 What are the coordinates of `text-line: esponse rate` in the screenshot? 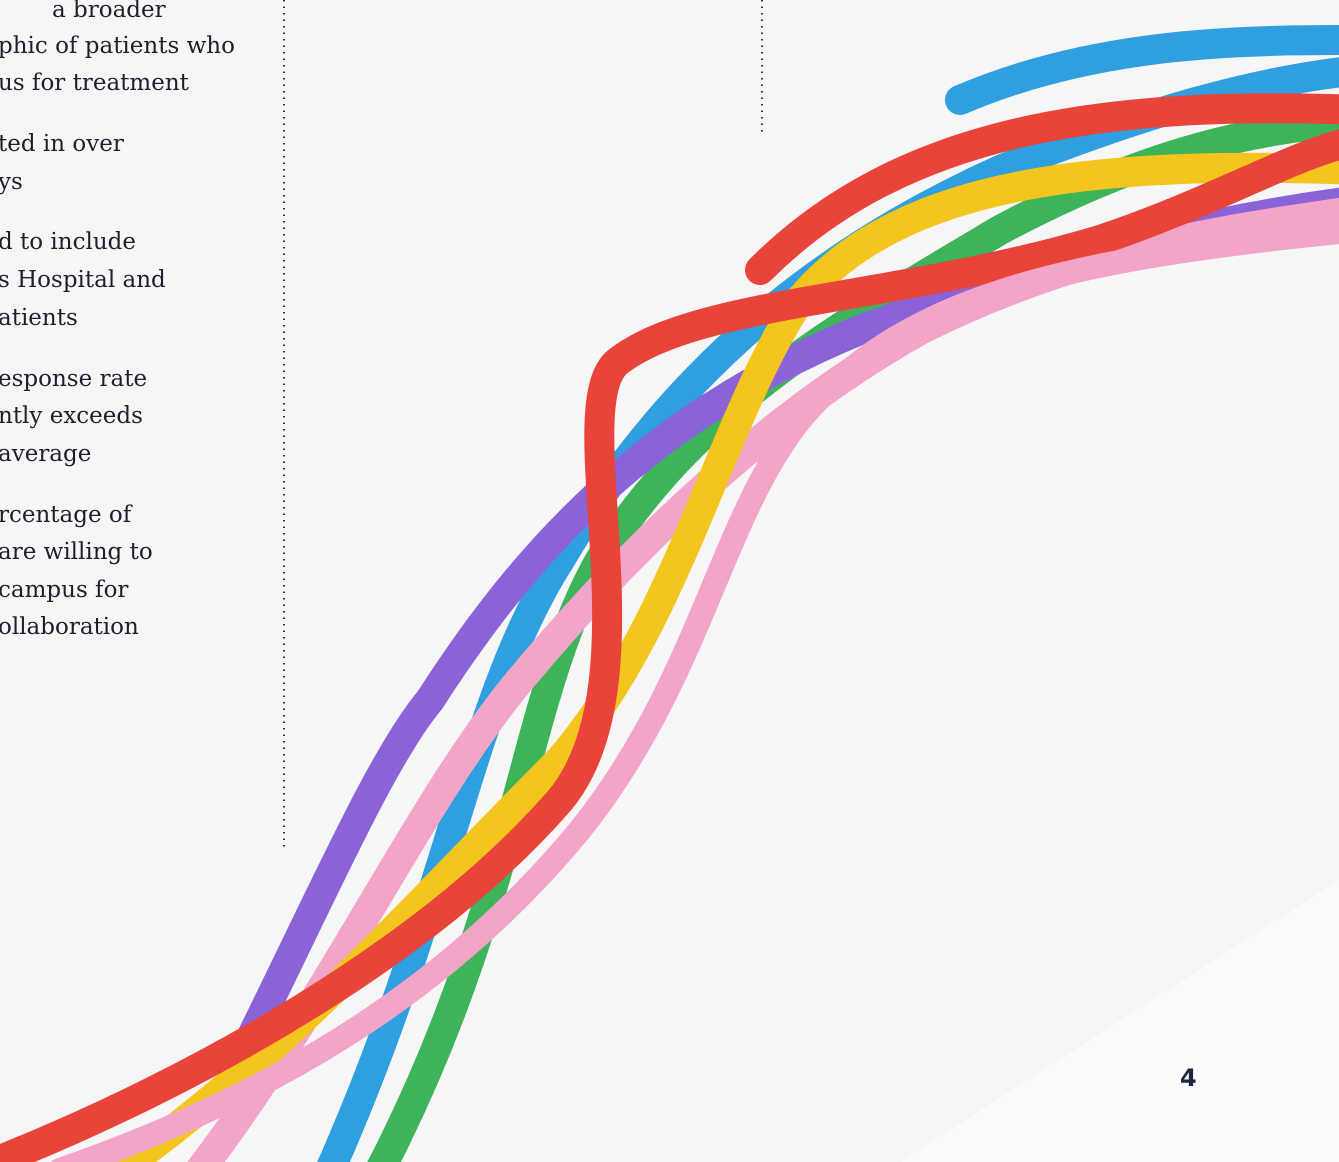 It's located at (74, 379).